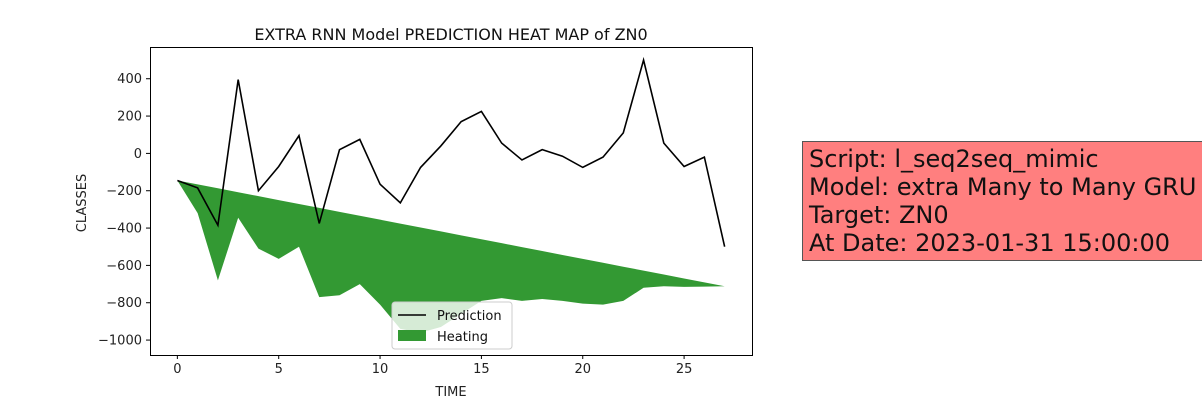  I want to click on x-tick-label: 15, so click(481, 369).